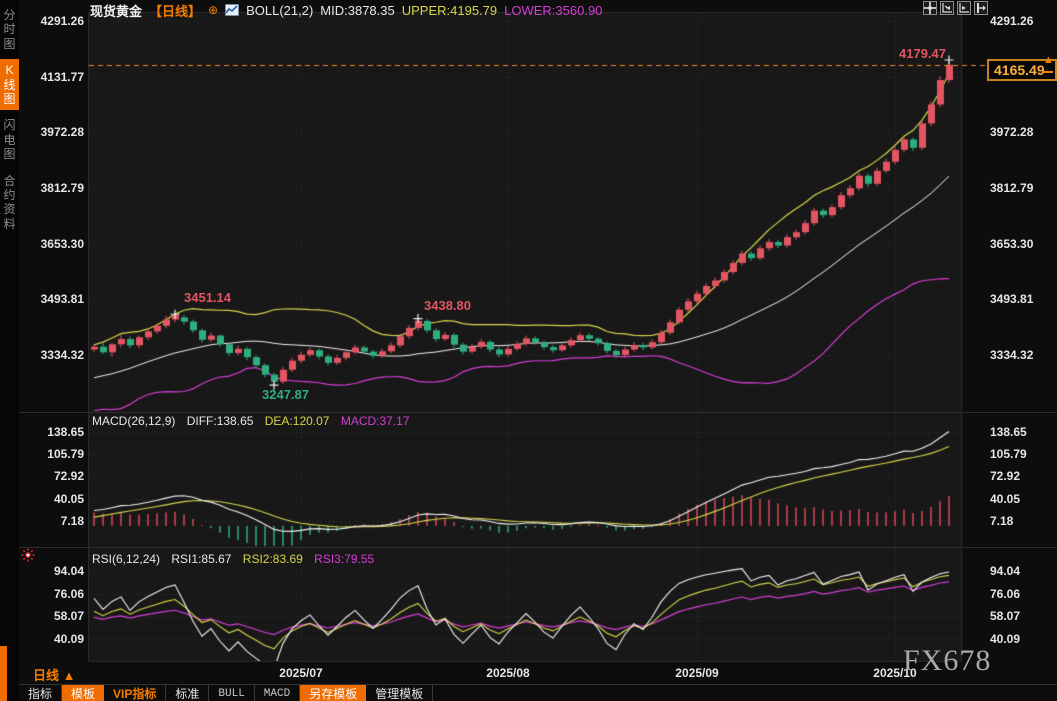  What do you see at coordinates (83, 693) in the screenshot?
I see `toolbar-item-2: 模板` at bounding box center [83, 693].